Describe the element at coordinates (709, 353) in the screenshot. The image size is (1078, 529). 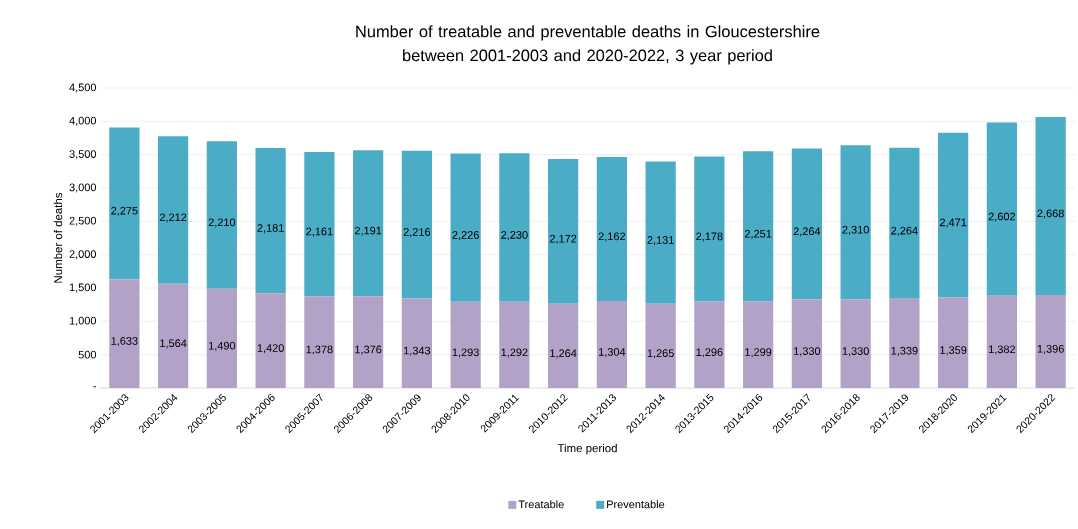
I see `data-label: 1,296` at that location.